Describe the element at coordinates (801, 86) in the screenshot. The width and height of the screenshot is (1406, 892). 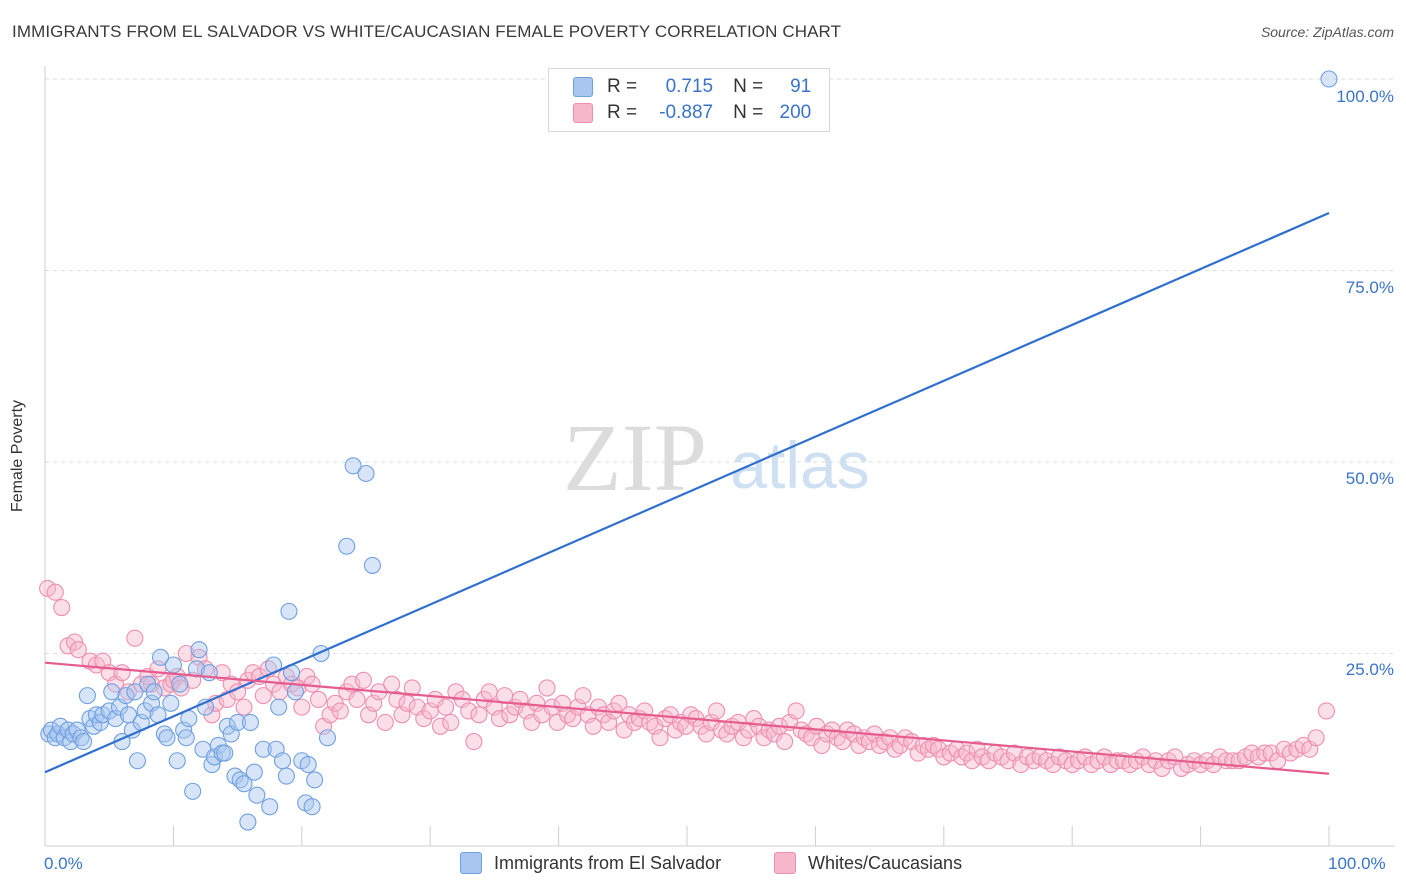
I see `legend-n-value: 91` at that location.